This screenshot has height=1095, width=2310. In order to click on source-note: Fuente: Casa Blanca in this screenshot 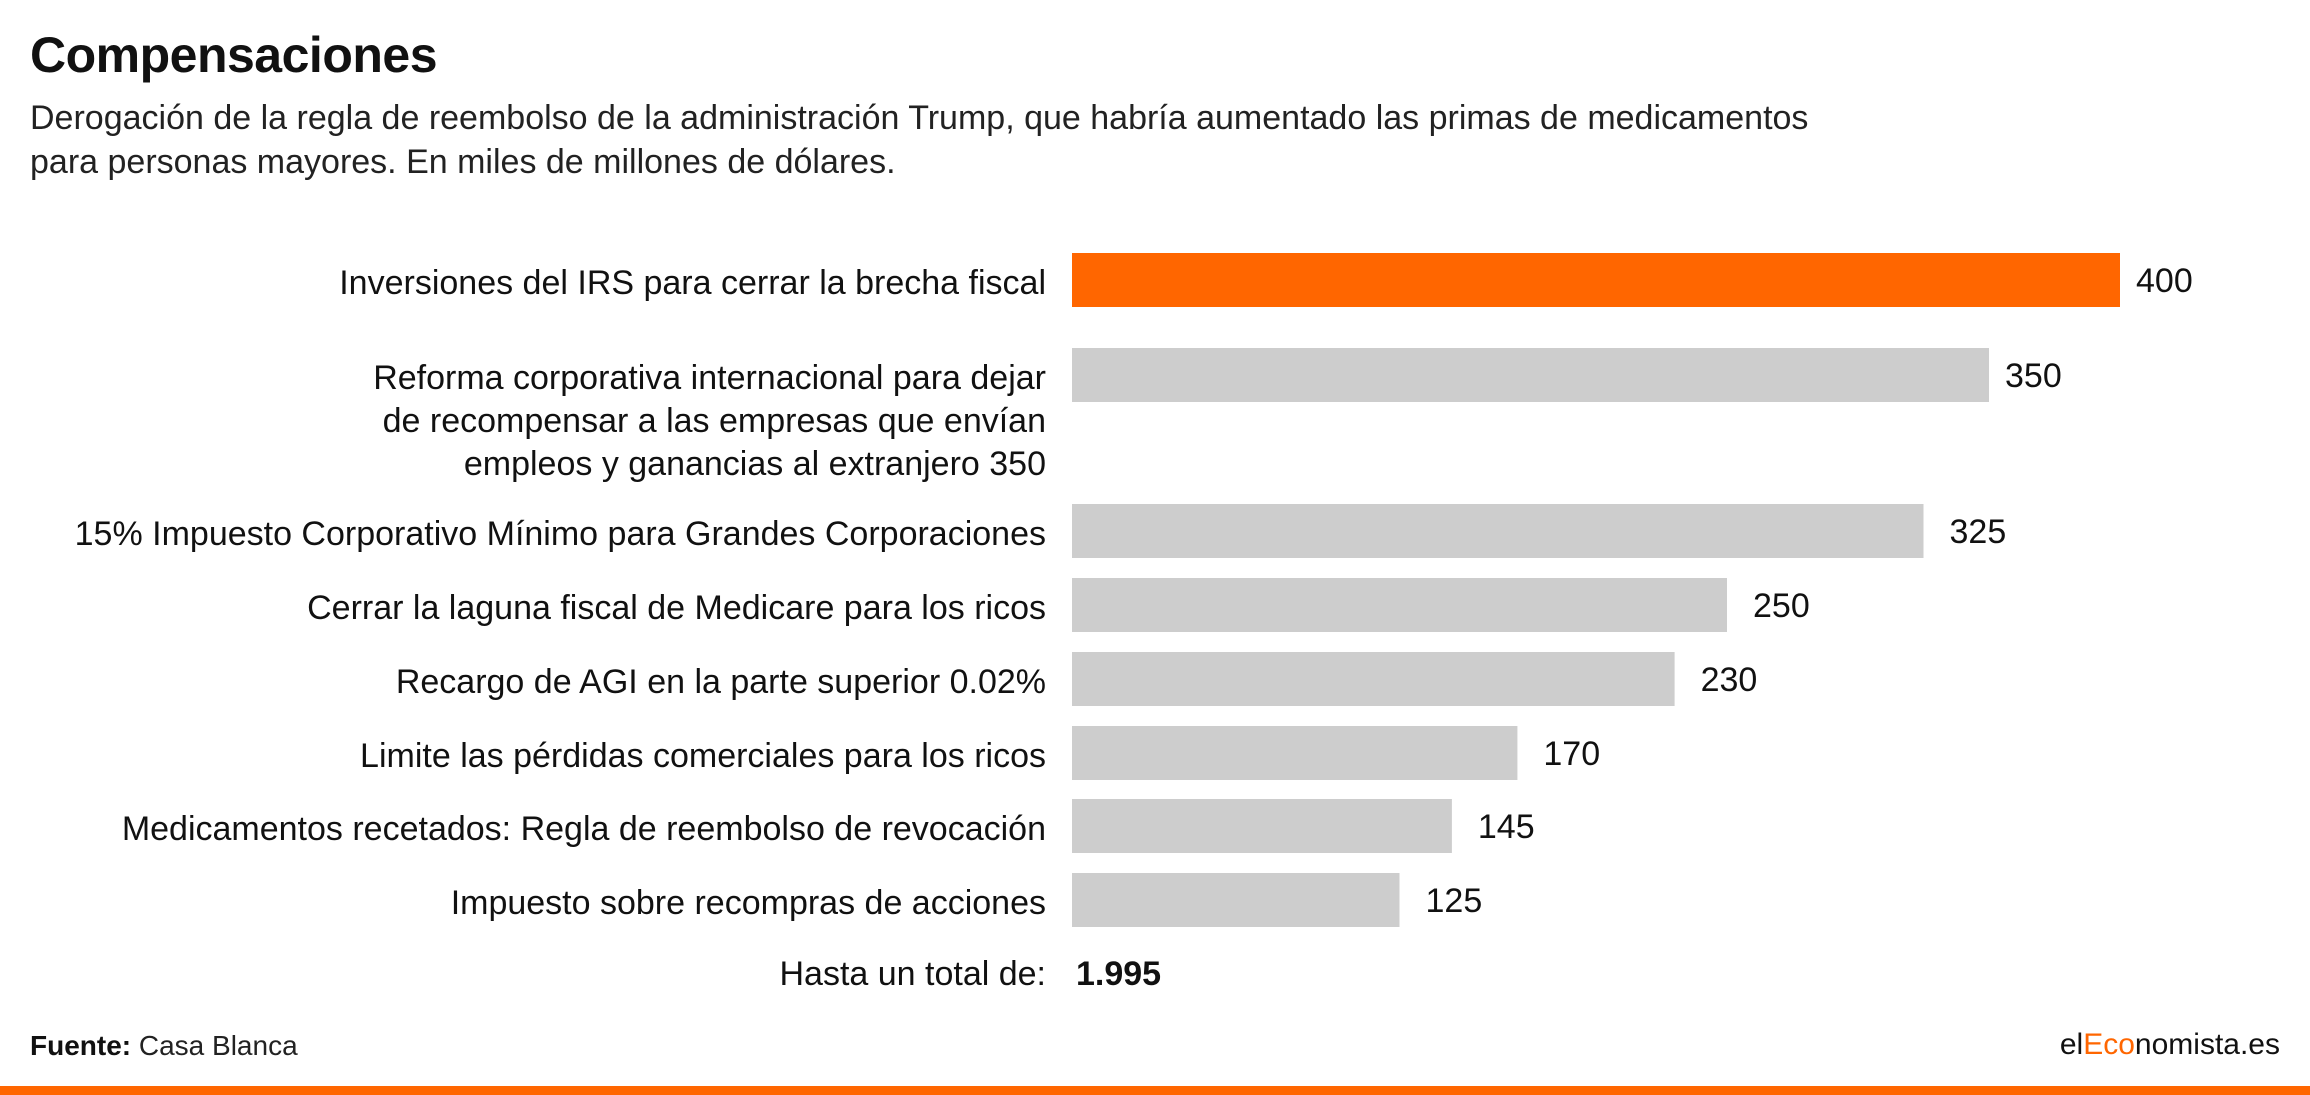, I will do `click(164, 1046)`.